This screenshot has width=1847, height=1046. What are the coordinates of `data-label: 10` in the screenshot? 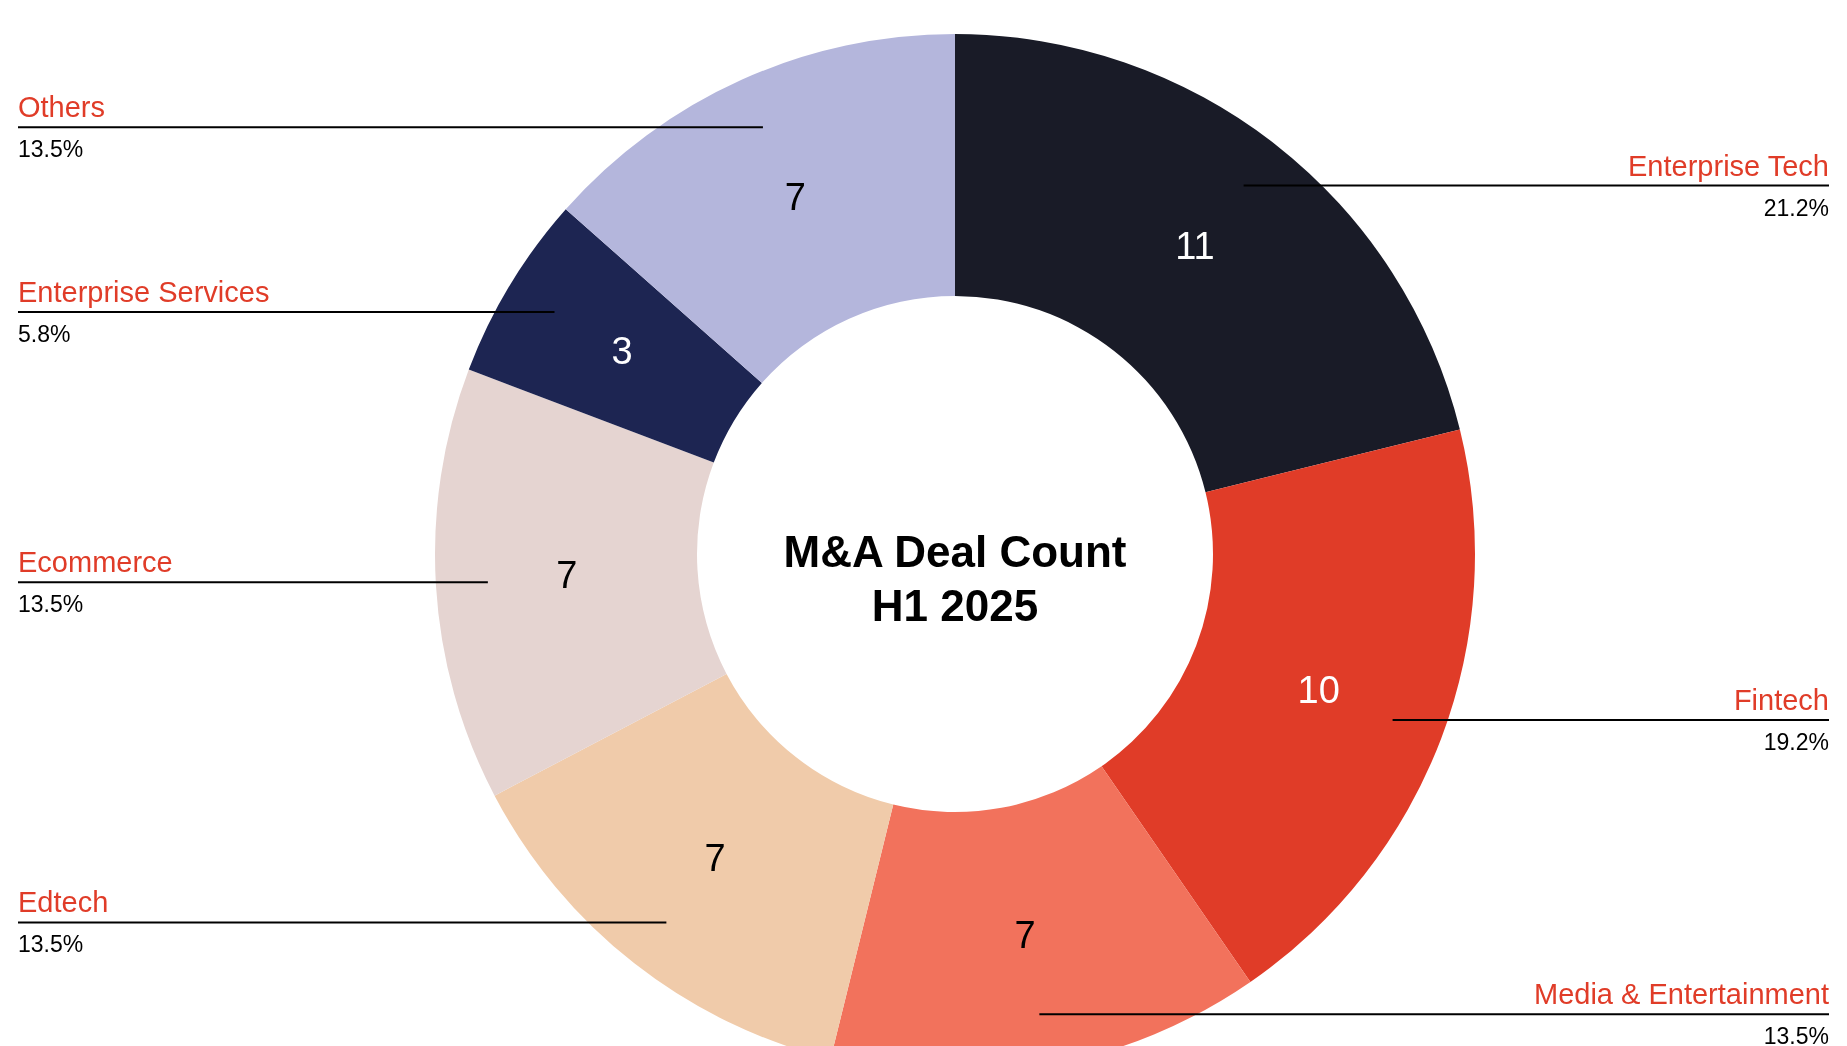 It's located at (1318, 689).